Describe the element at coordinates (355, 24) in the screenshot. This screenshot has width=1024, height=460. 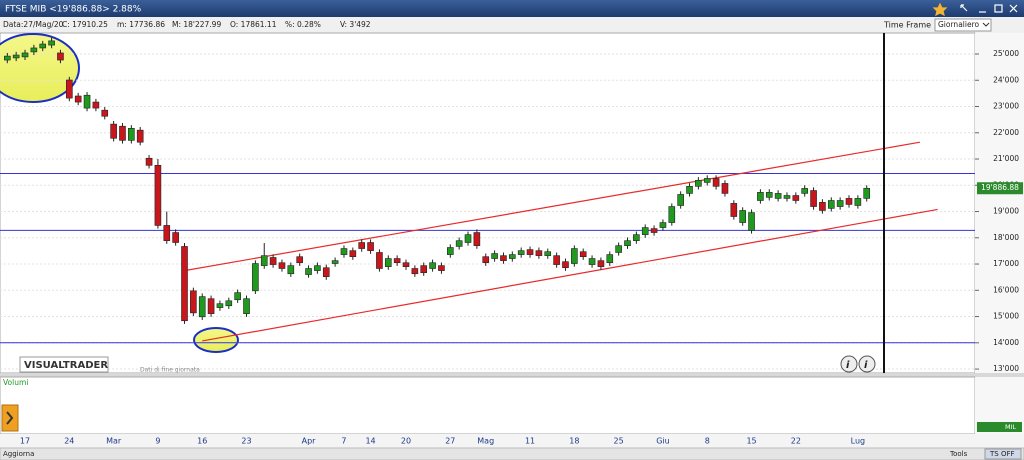
I see `info-item: V: 3'492` at that location.